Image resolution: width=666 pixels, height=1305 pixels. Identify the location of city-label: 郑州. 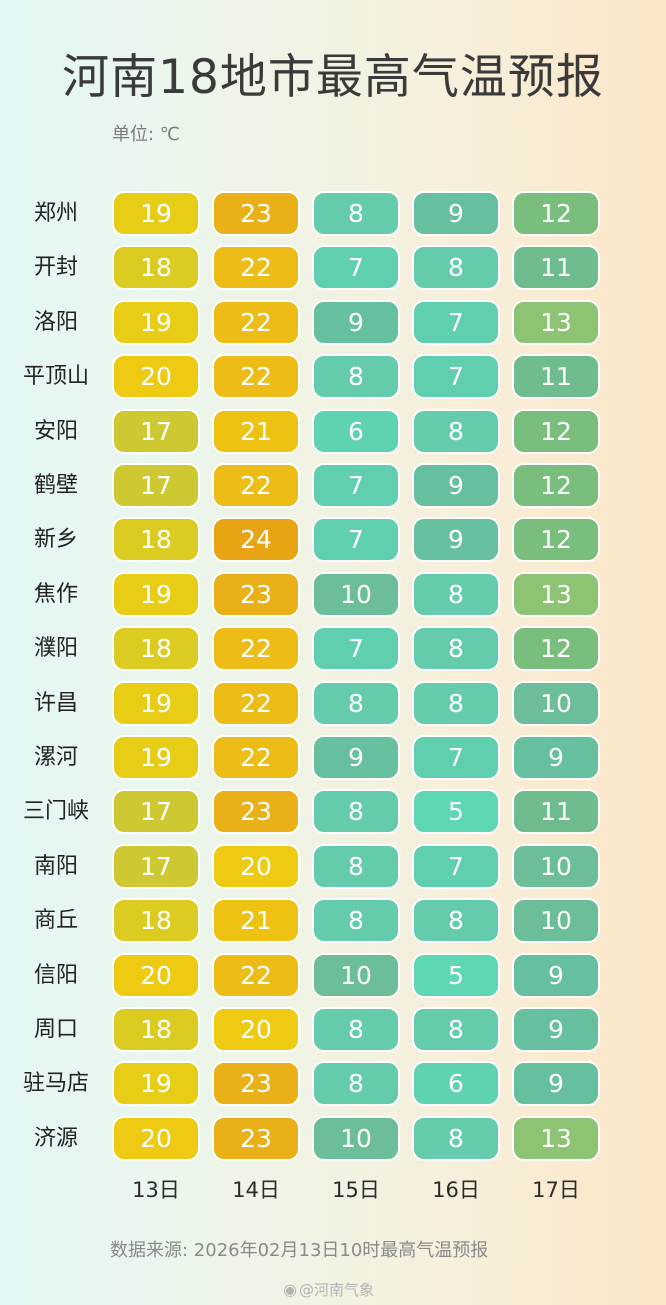
(55, 213).